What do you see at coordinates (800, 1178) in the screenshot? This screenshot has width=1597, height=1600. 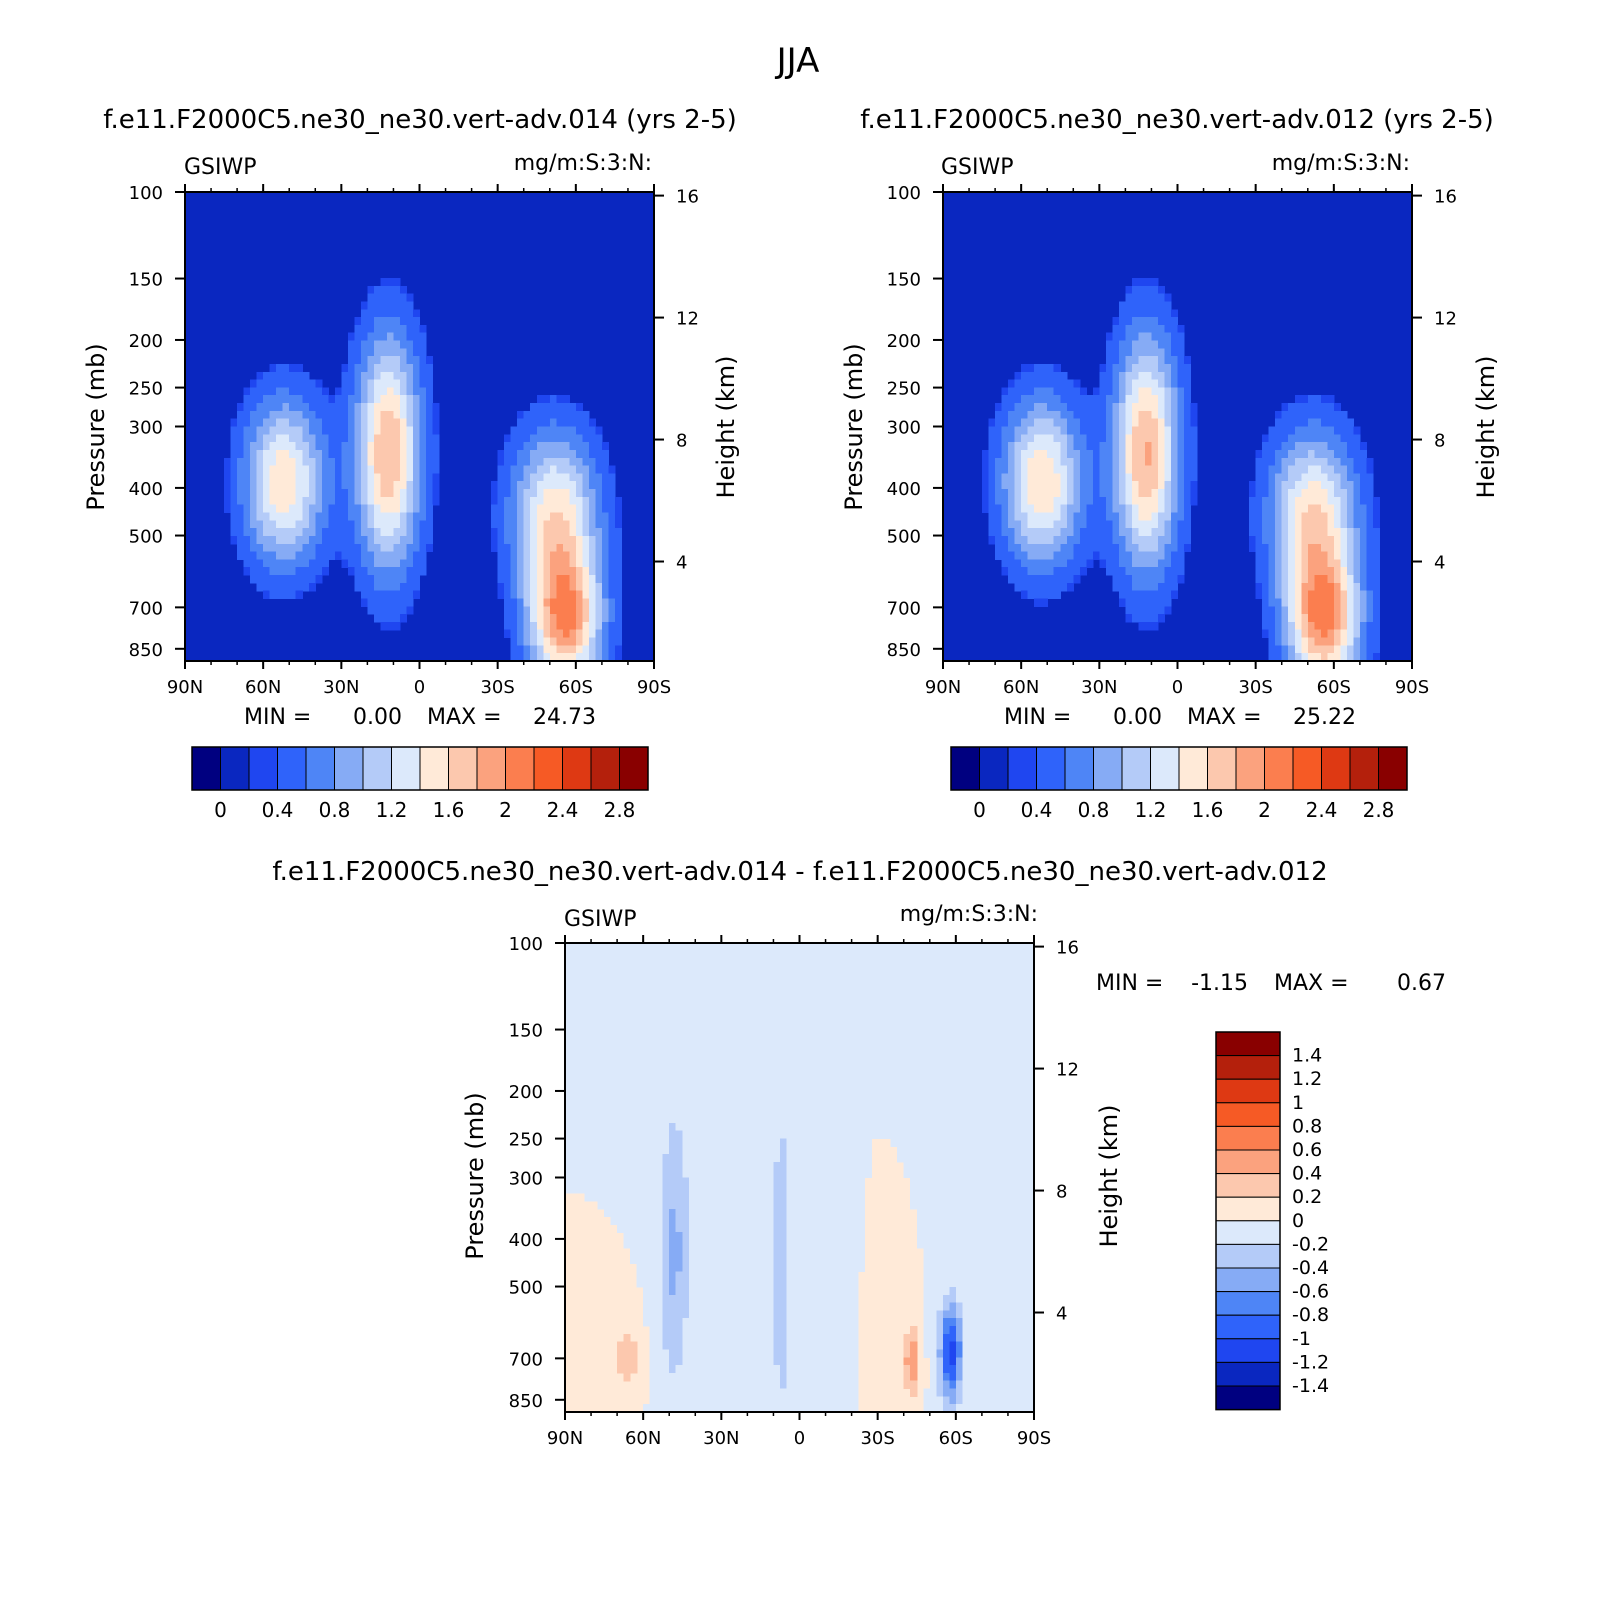 I see `field-cells` at bounding box center [800, 1178].